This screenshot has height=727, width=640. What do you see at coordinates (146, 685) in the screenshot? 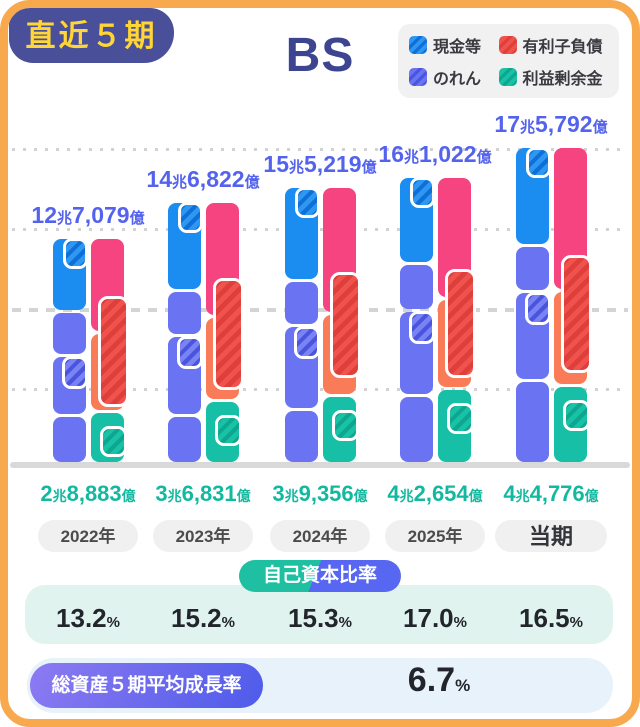
I see `growth-label-pill: 総資産５期平均成長率` at bounding box center [146, 685].